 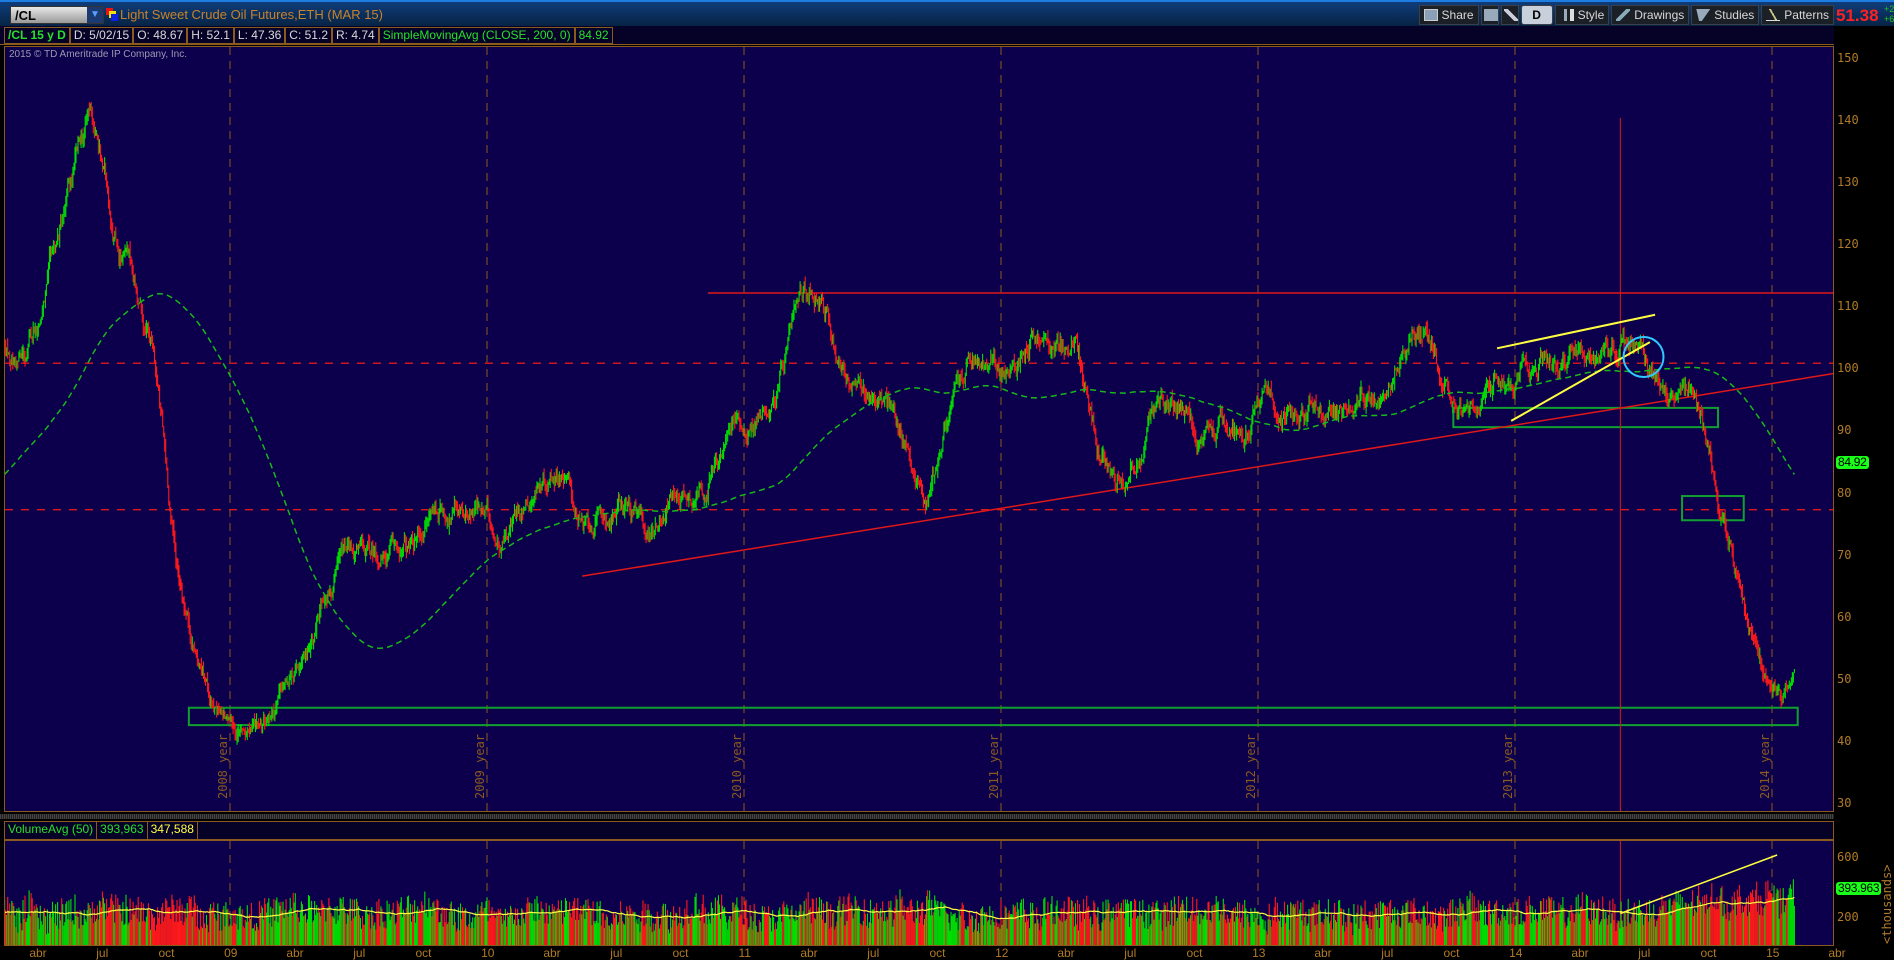 What do you see at coordinates (1844, 616) in the screenshot?
I see `price-tick: 60` at bounding box center [1844, 616].